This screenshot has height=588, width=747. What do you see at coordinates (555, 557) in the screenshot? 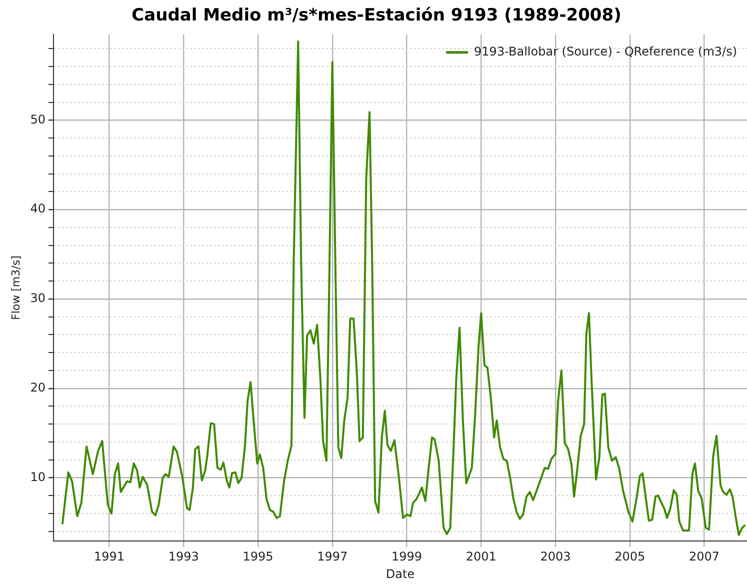
I see `x-tick-label: 2003` at bounding box center [555, 557].